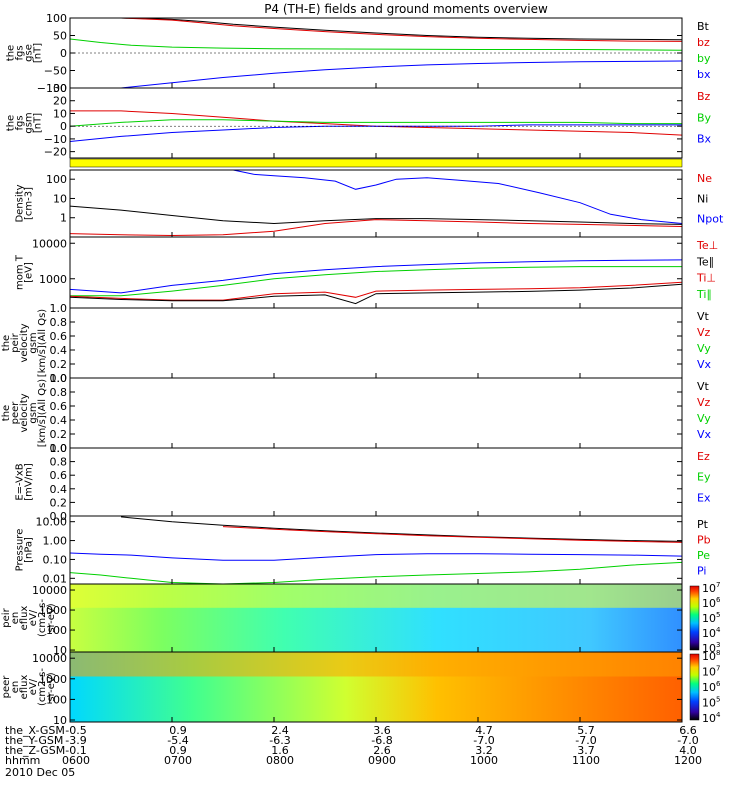 The height and width of the screenshot is (800, 750). I want to click on footer-value: 2.6, so click(382, 750).